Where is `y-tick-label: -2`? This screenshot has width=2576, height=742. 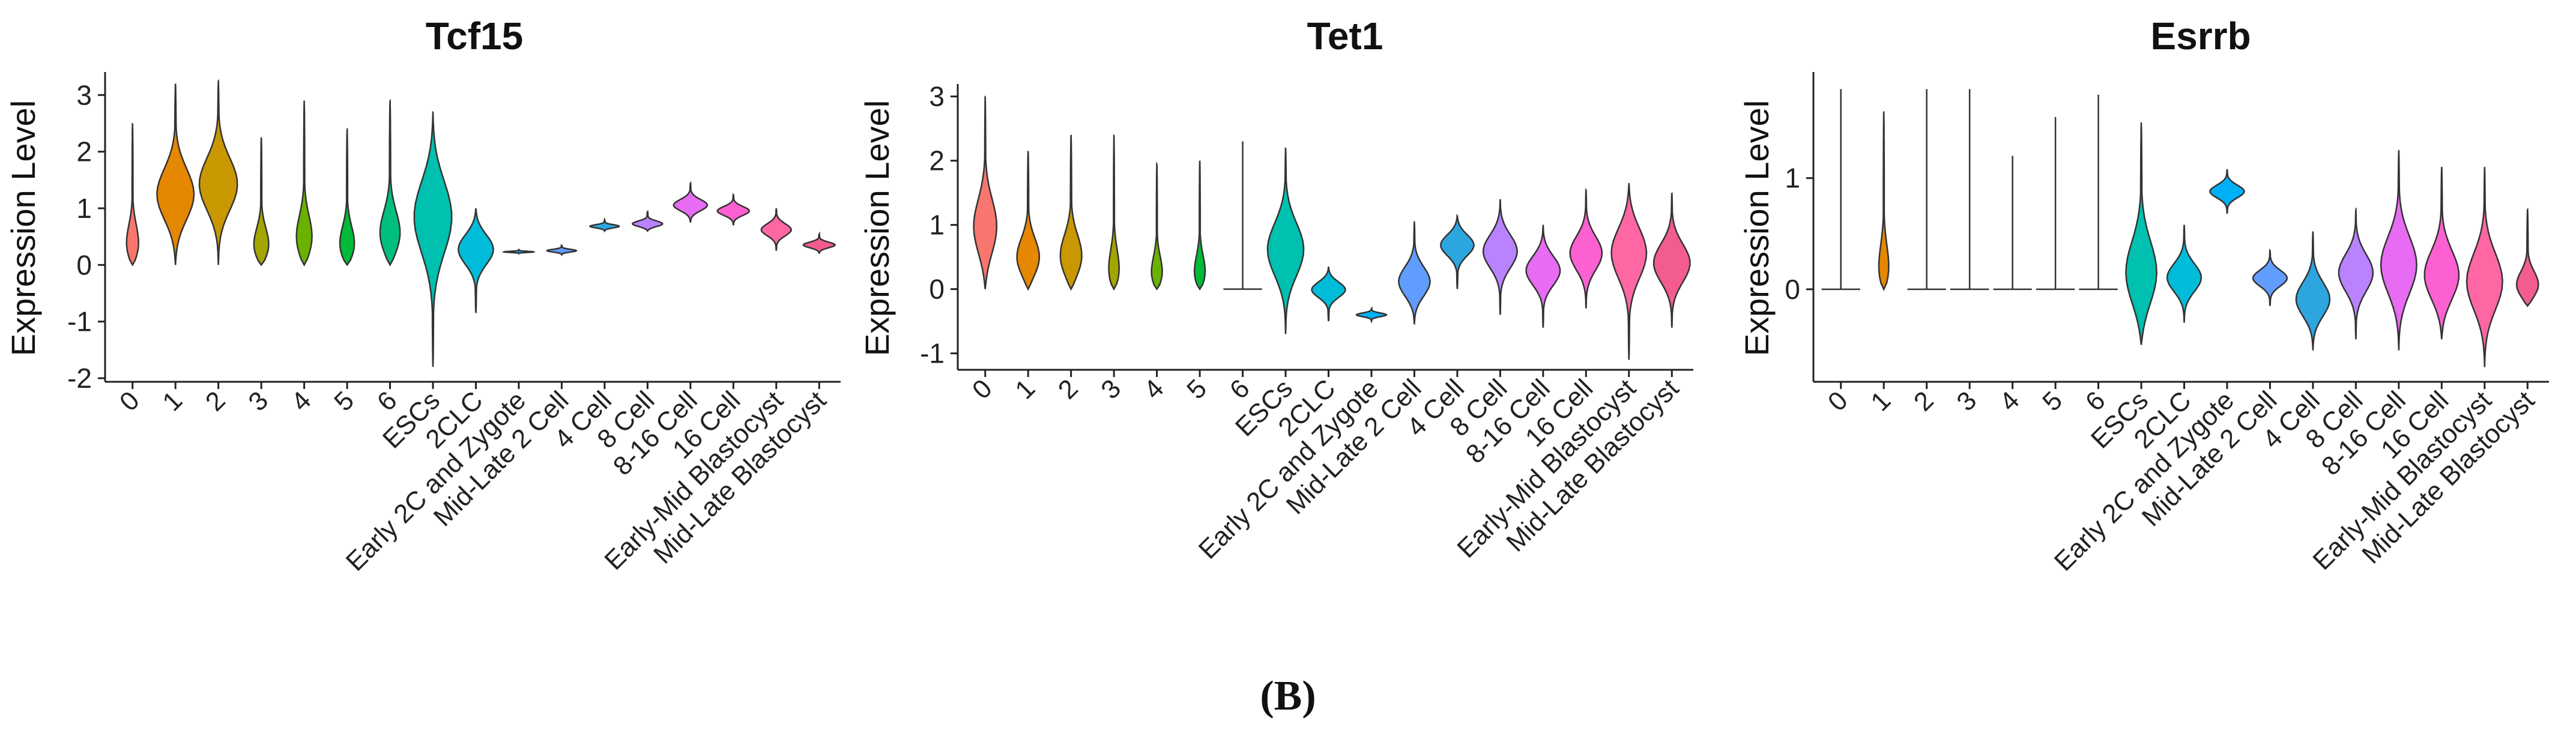
y-tick-label: -2 is located at coordinates (79, 378).